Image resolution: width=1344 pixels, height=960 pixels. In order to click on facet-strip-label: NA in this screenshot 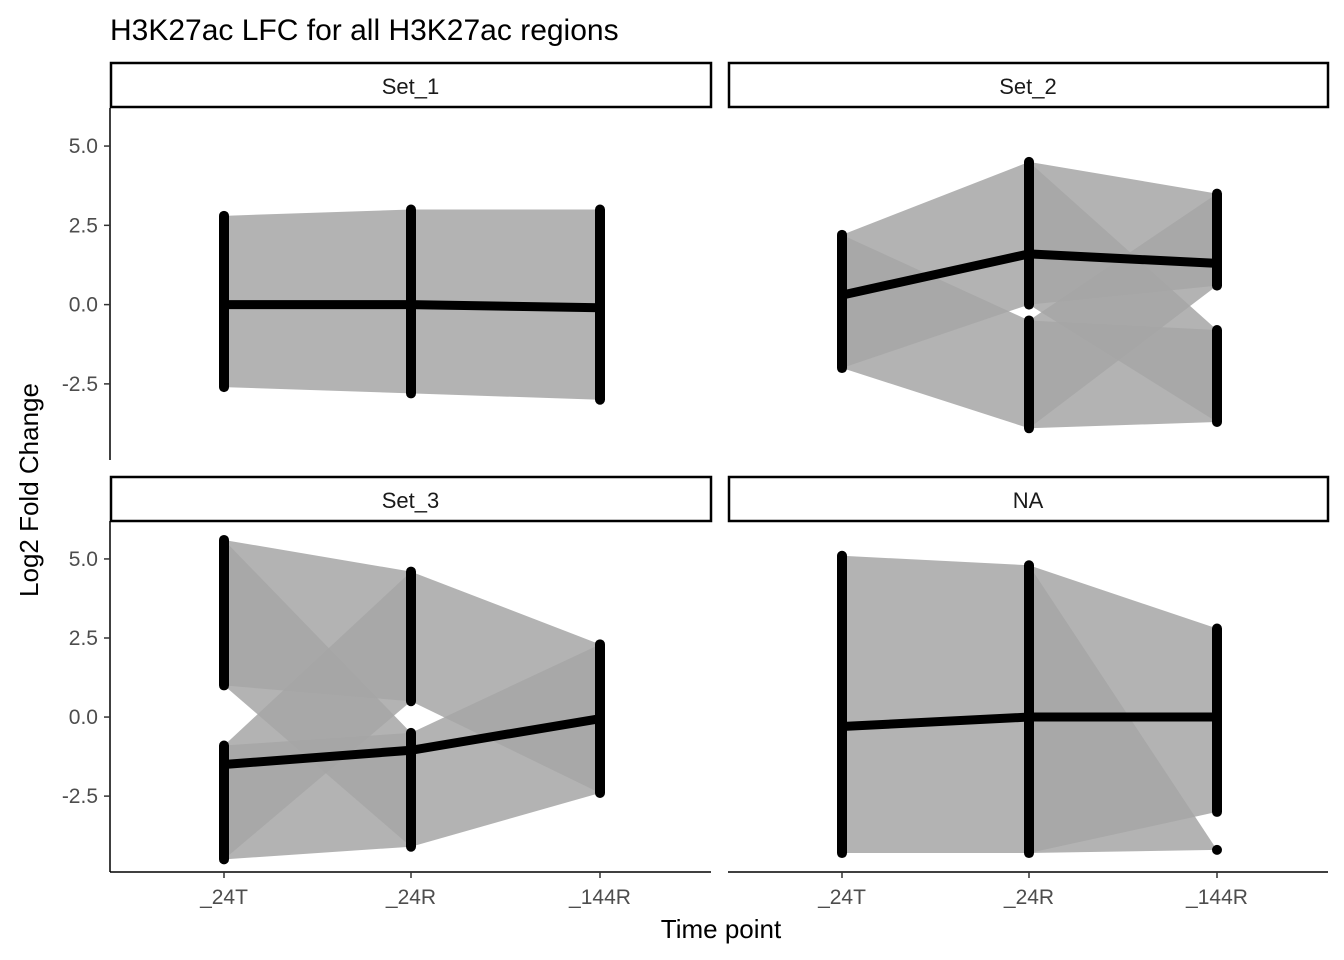, I will do `click(1028, 500)`.